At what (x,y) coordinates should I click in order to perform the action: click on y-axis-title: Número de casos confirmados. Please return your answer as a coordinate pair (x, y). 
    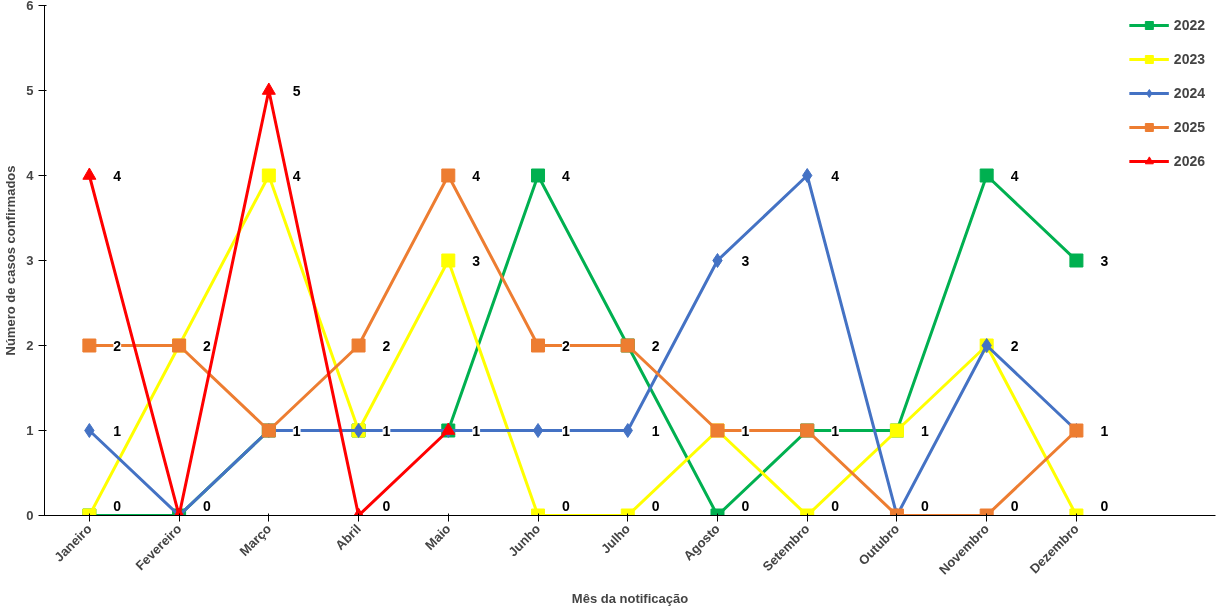
    Looking at the image, I should click on (11, 260).